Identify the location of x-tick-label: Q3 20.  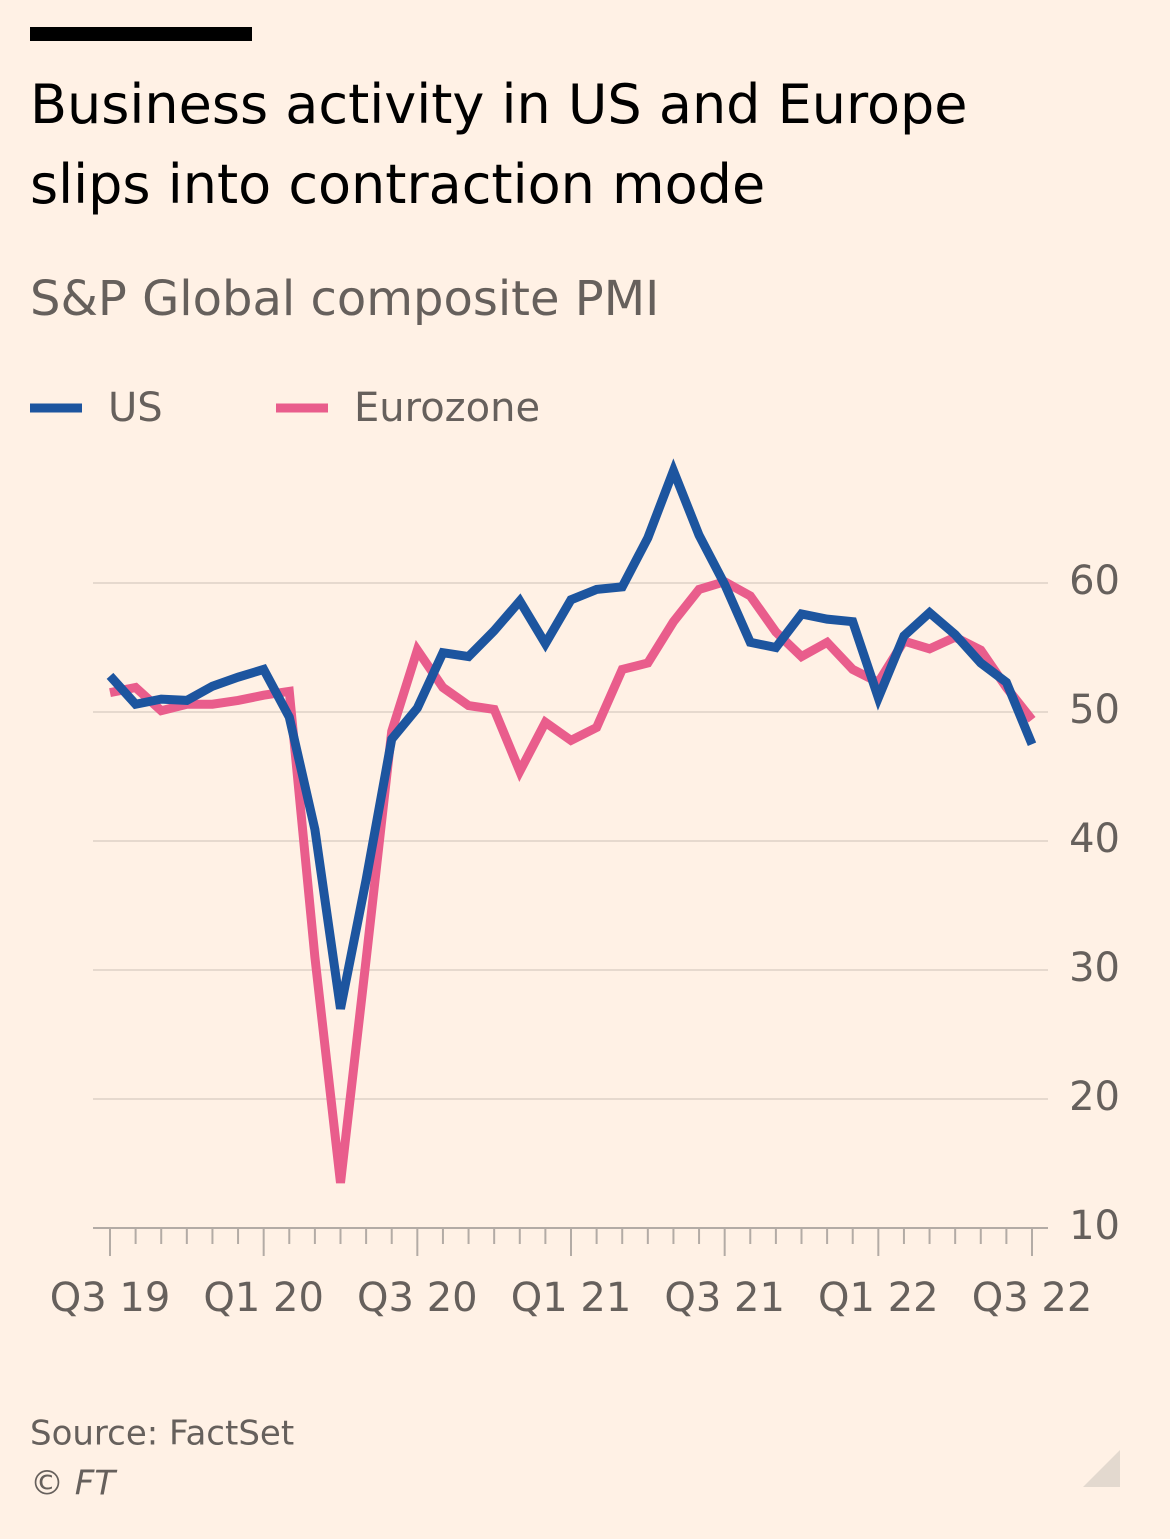
(417, 1298).